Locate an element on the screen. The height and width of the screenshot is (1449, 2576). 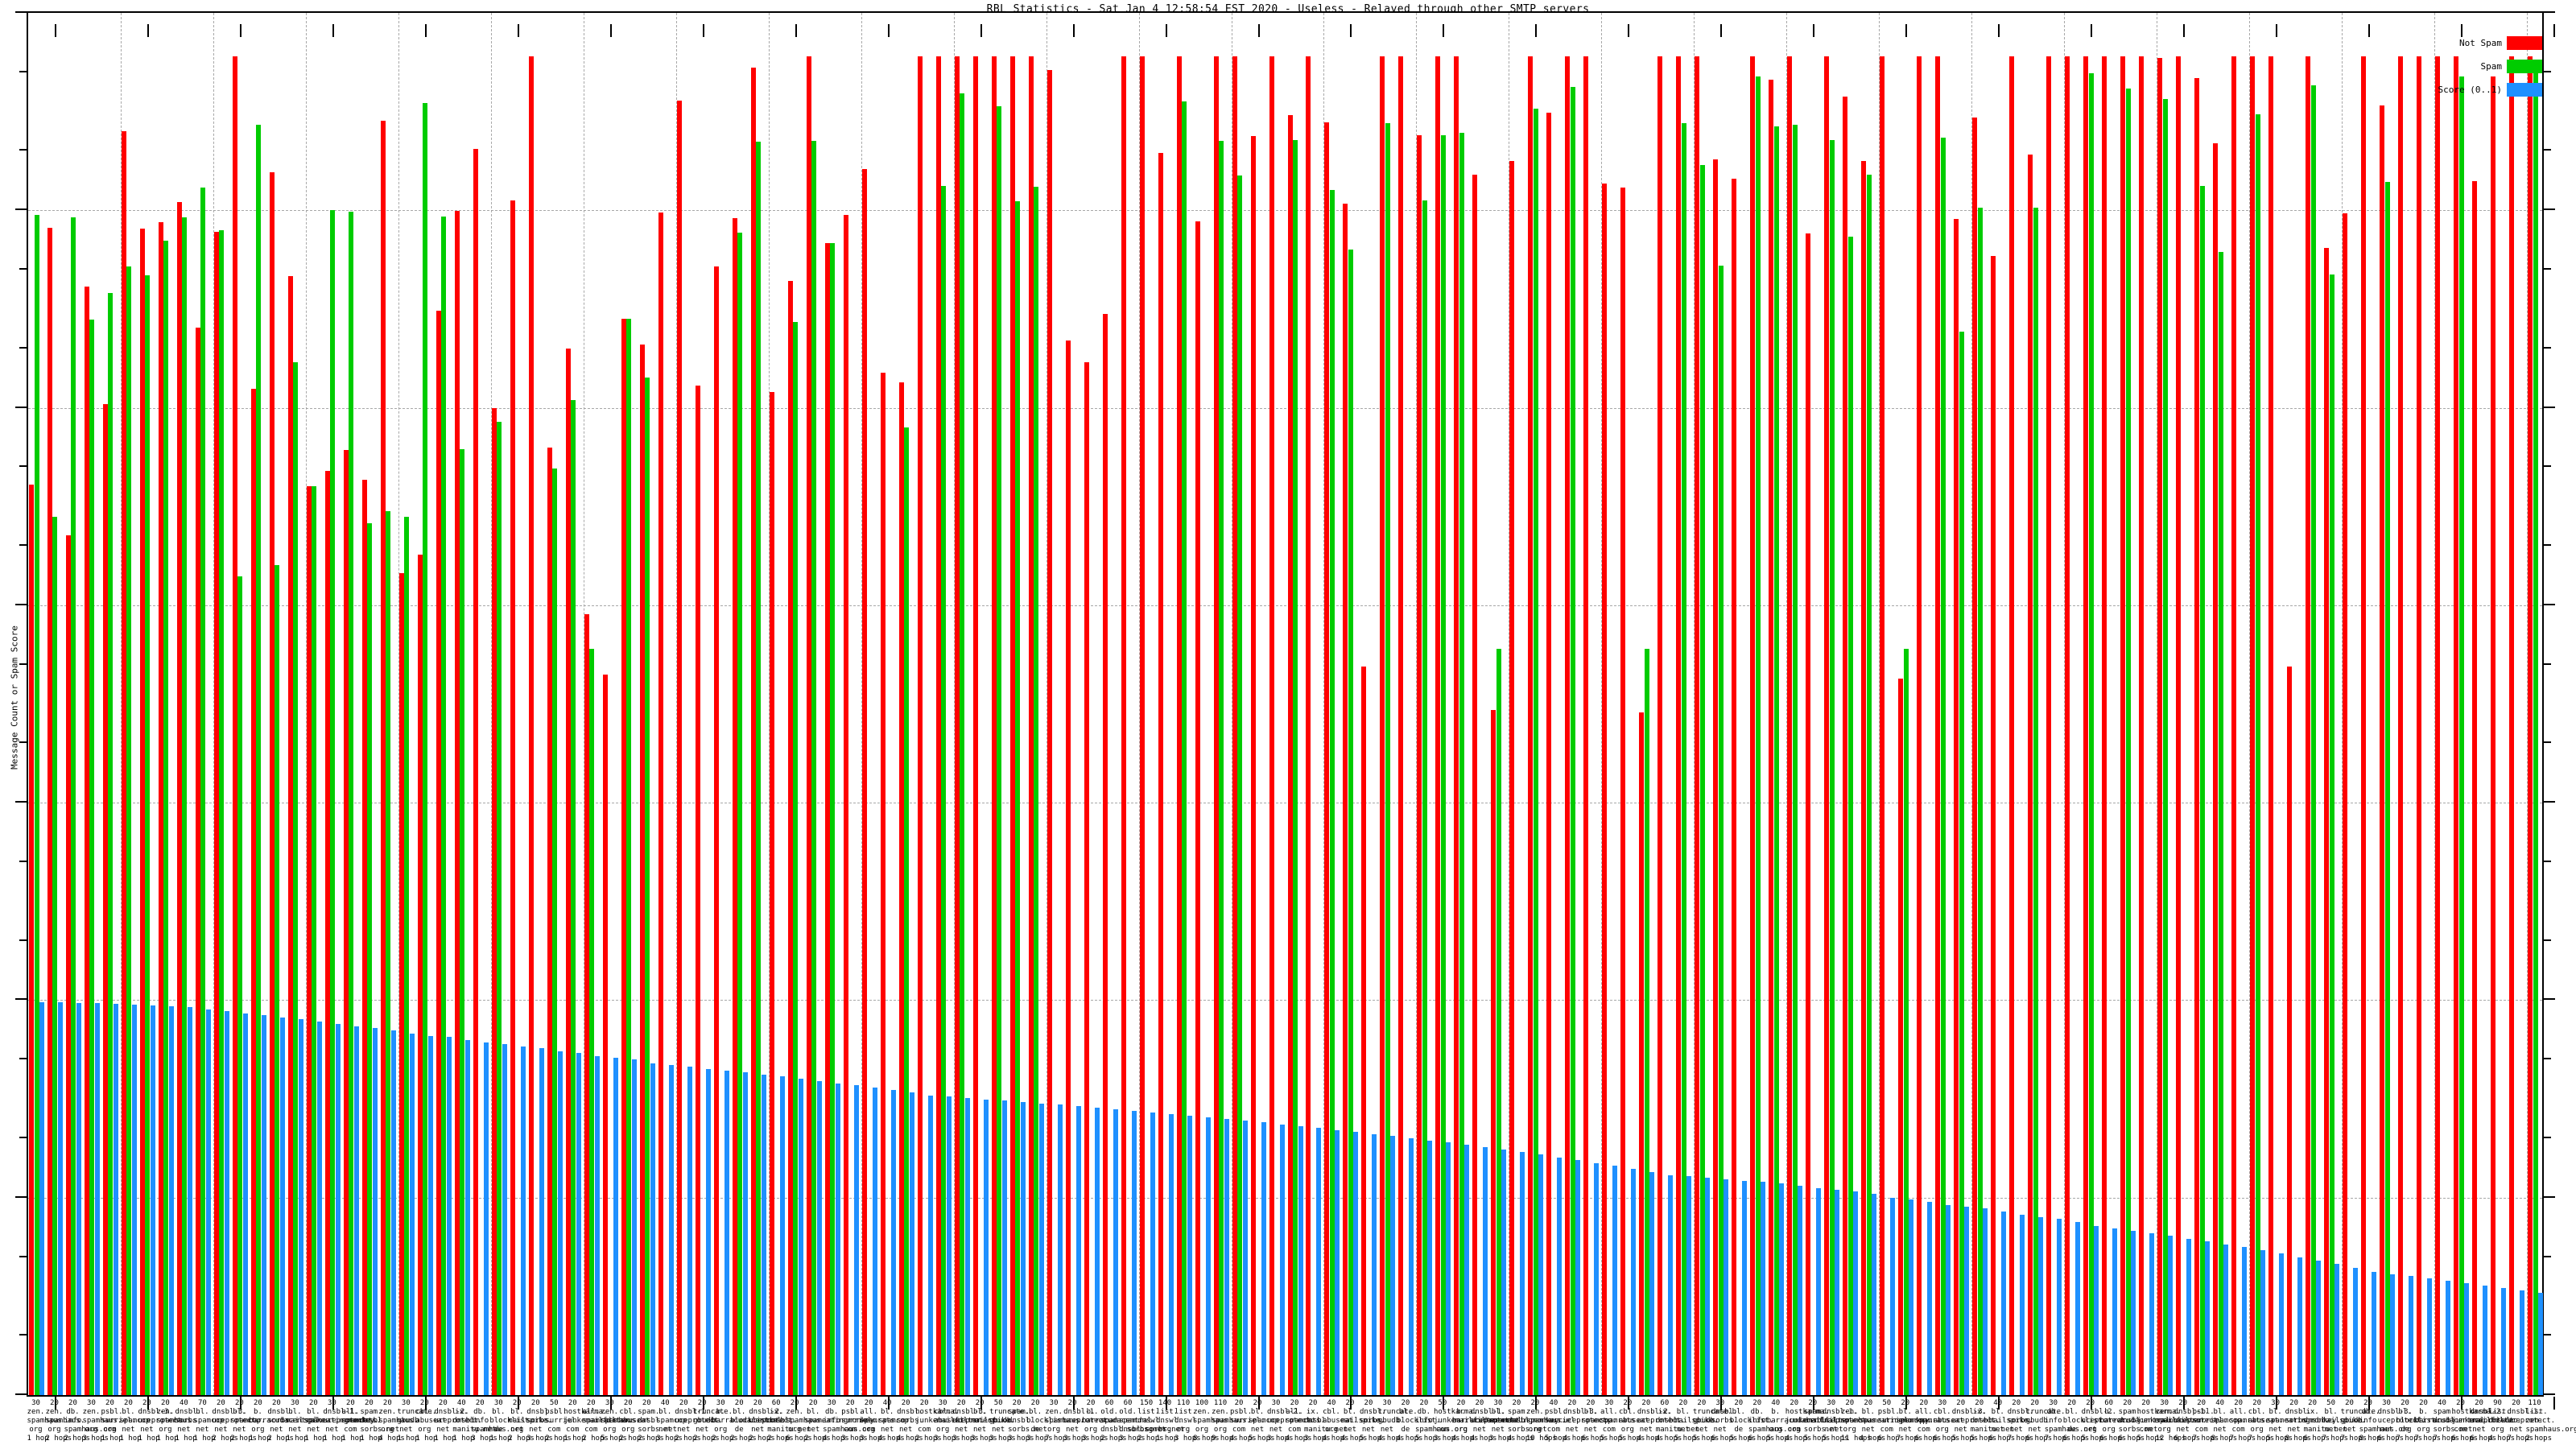
x-axis-label-line: zen. is located at coordinates (1202, 1412).